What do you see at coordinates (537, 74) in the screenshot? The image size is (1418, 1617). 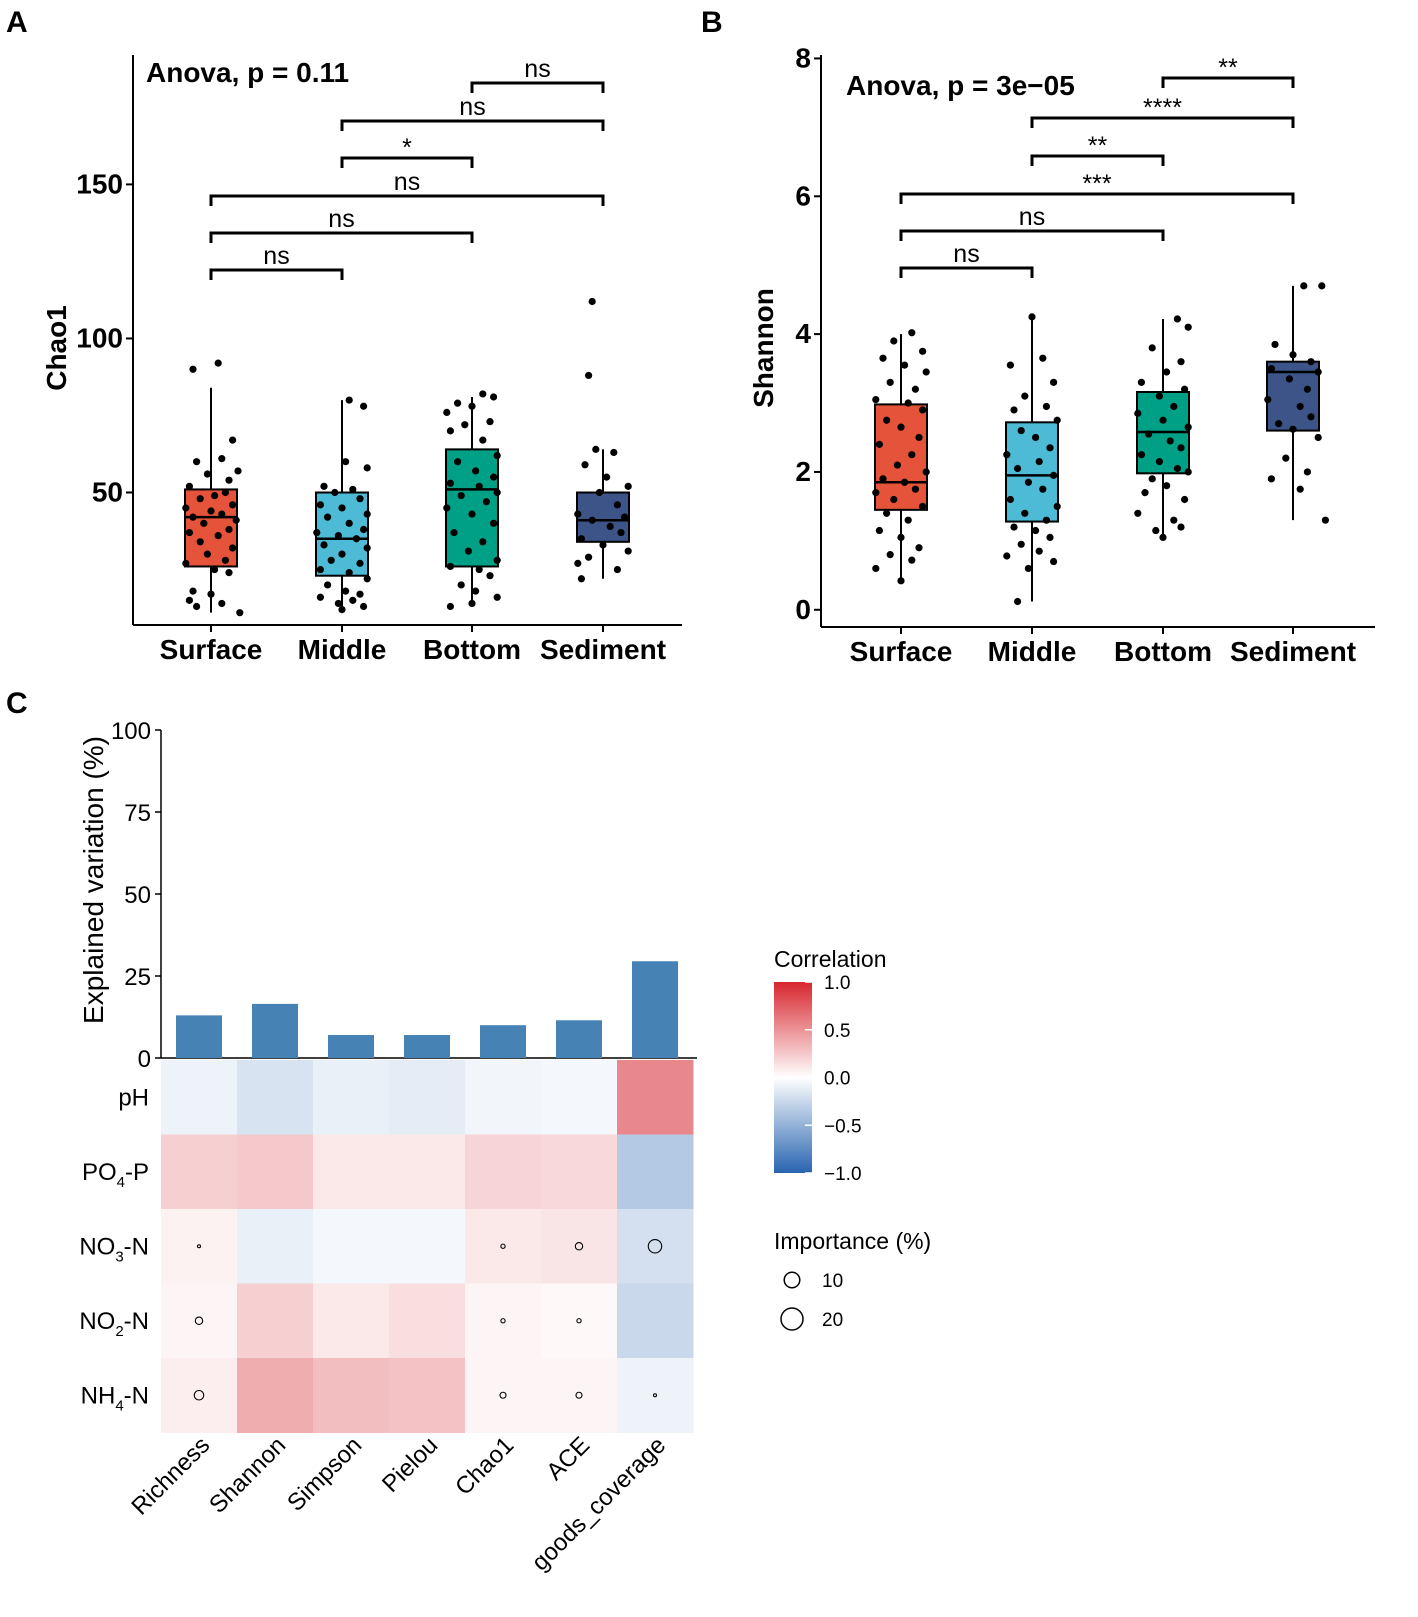 I see `significance-bracket: ns` at bounding box center [537, 74].